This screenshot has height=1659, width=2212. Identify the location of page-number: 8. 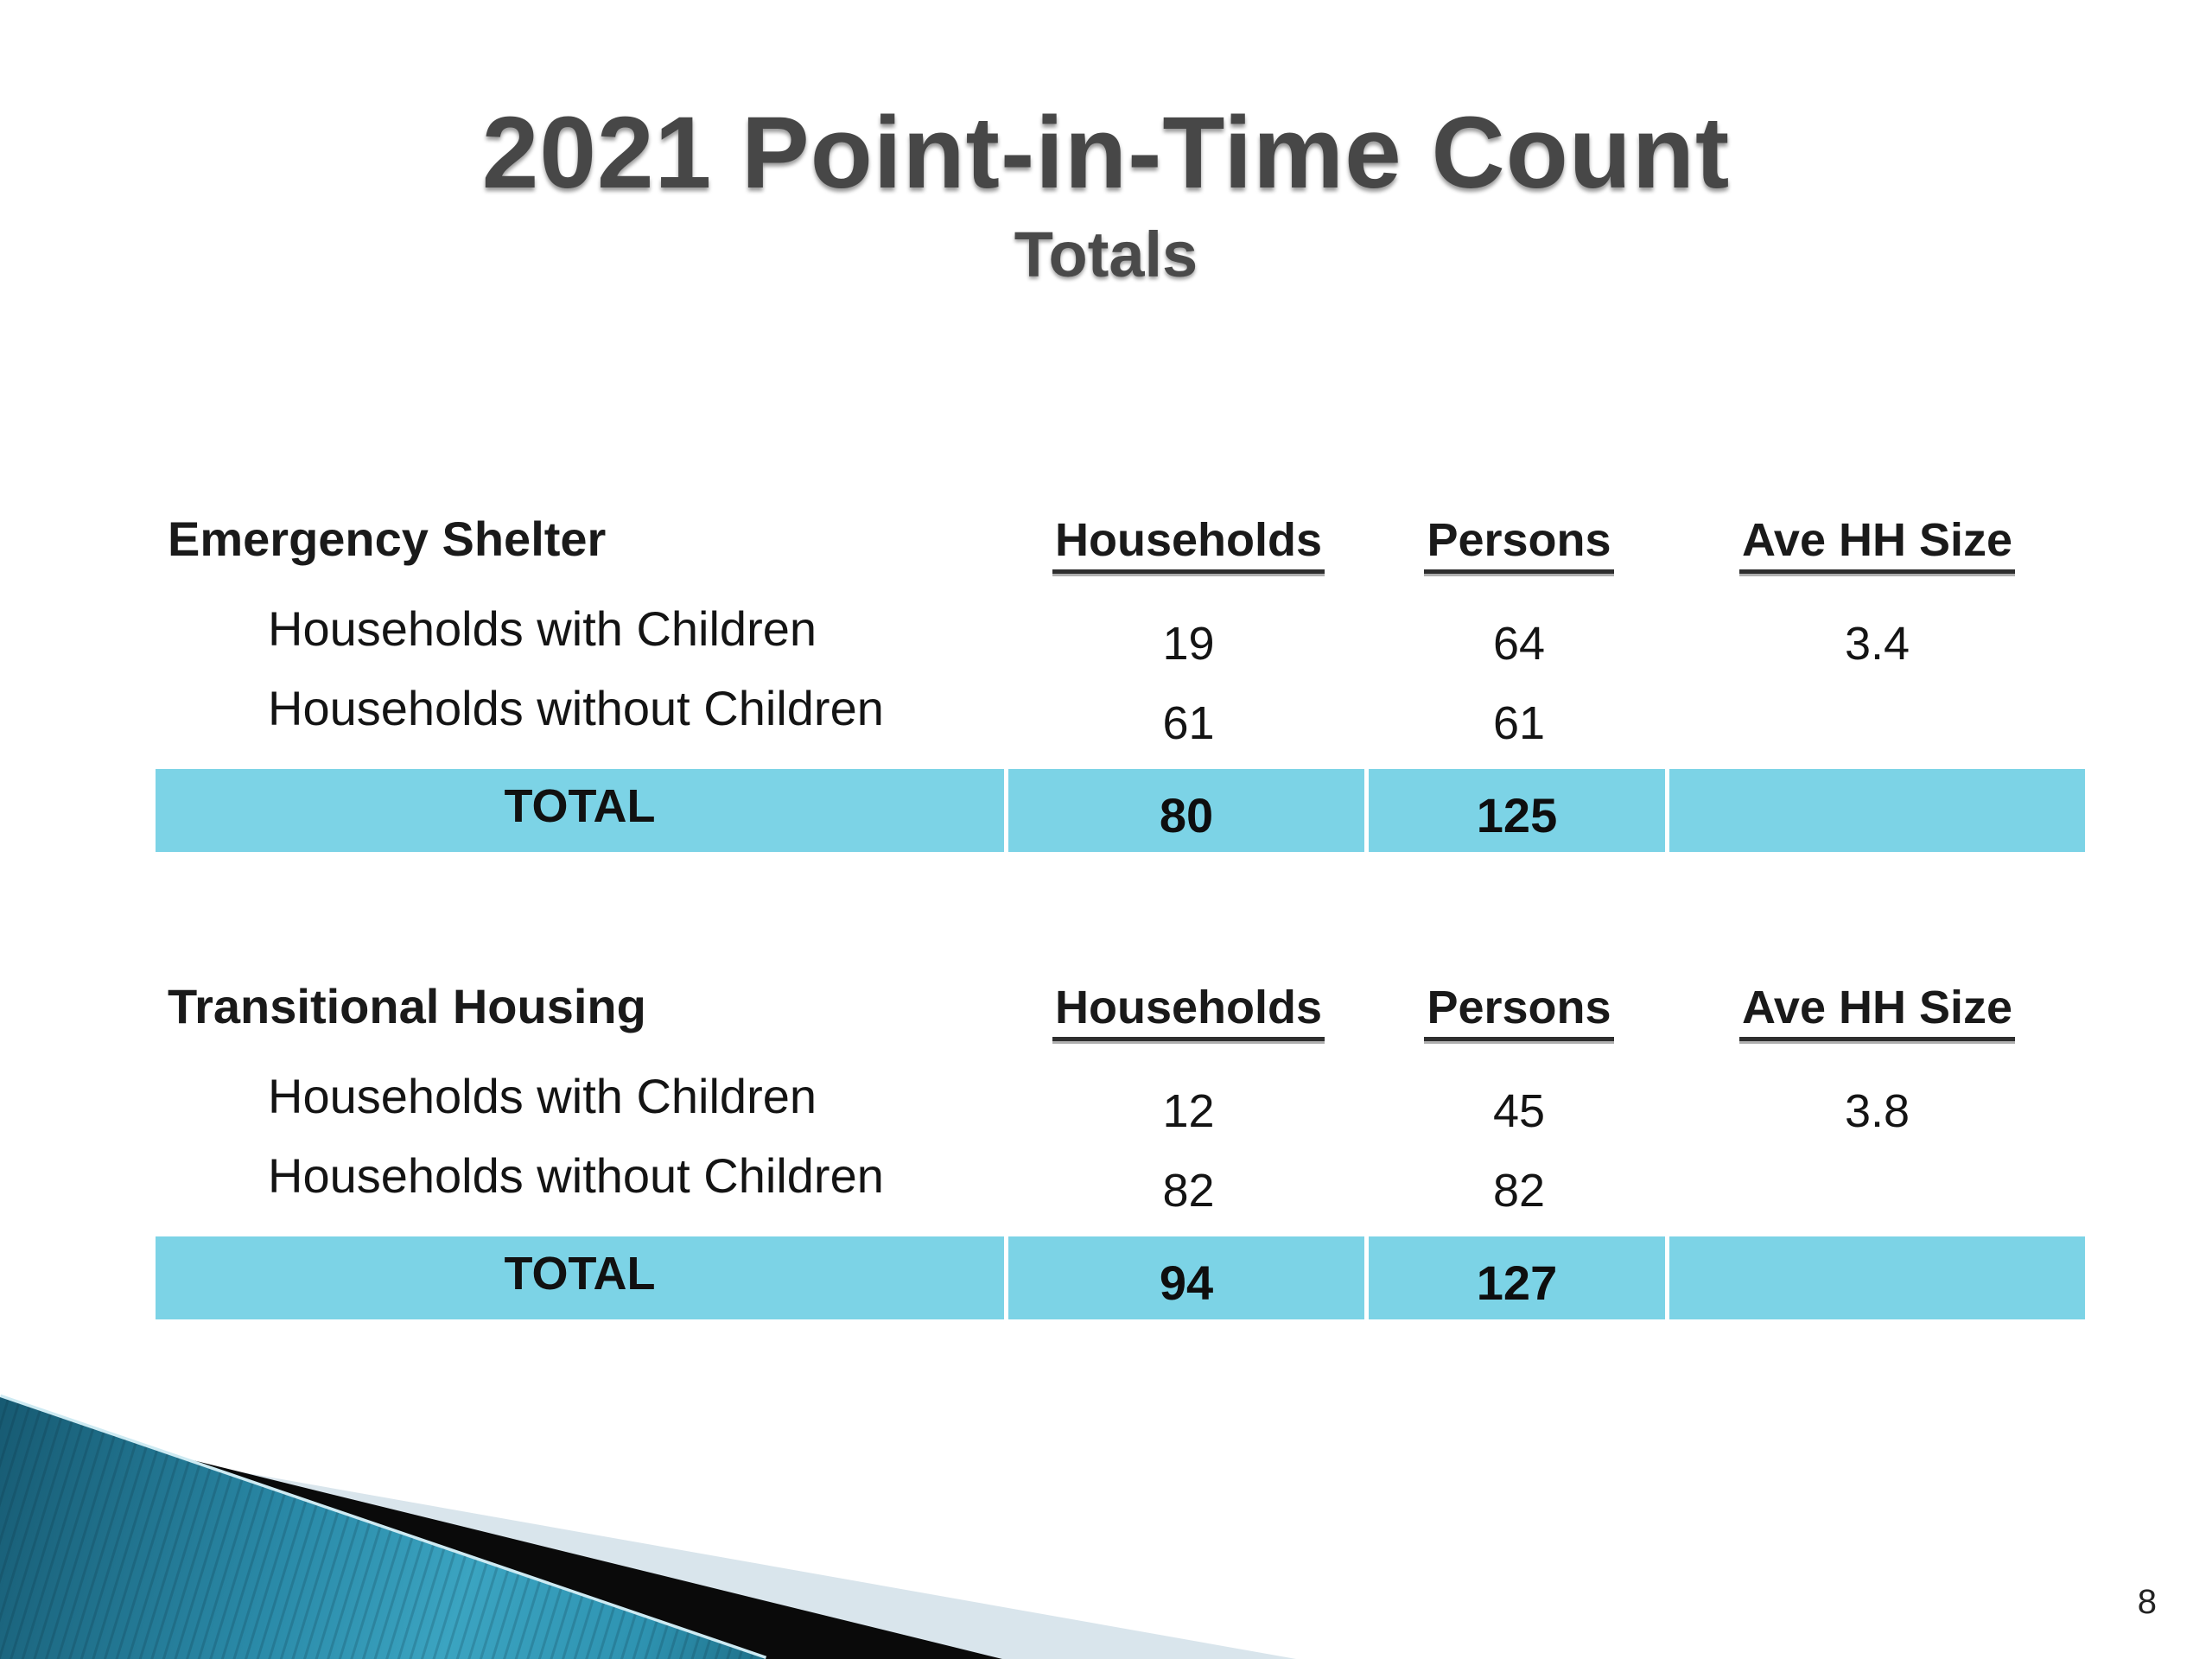
(2147, 1602).